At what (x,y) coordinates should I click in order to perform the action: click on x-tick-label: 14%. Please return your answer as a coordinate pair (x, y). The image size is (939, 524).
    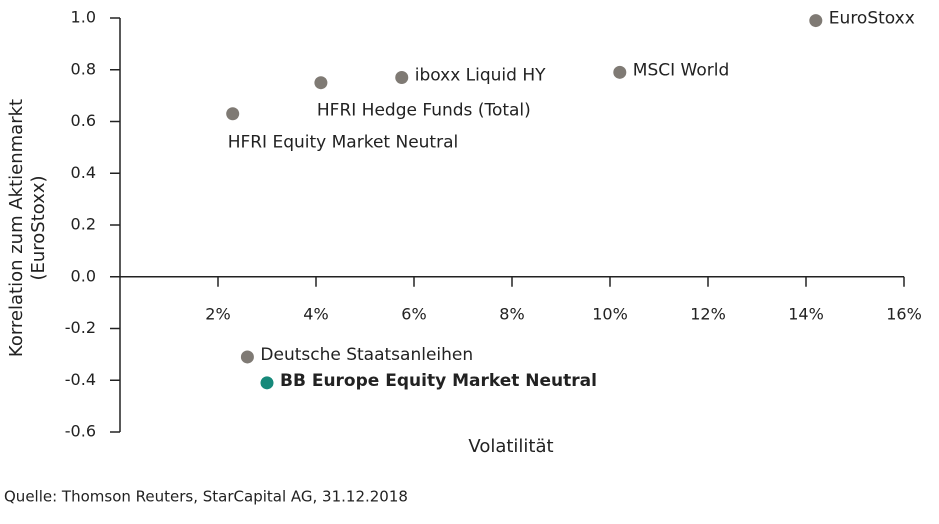
    Looking at the image, I should click on (806, 313).